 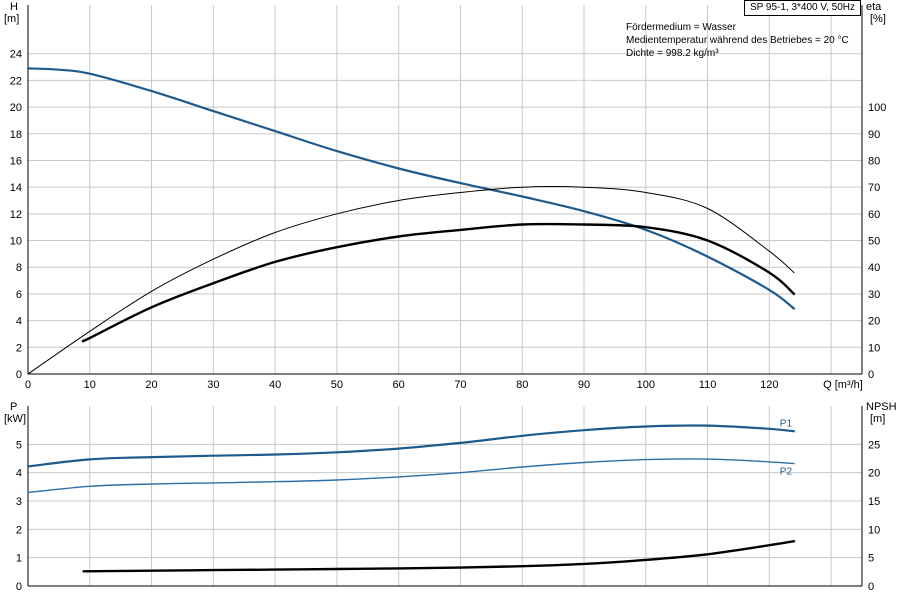 I want to click on y-right-tick-label: 40, so click(x=874, y=268).